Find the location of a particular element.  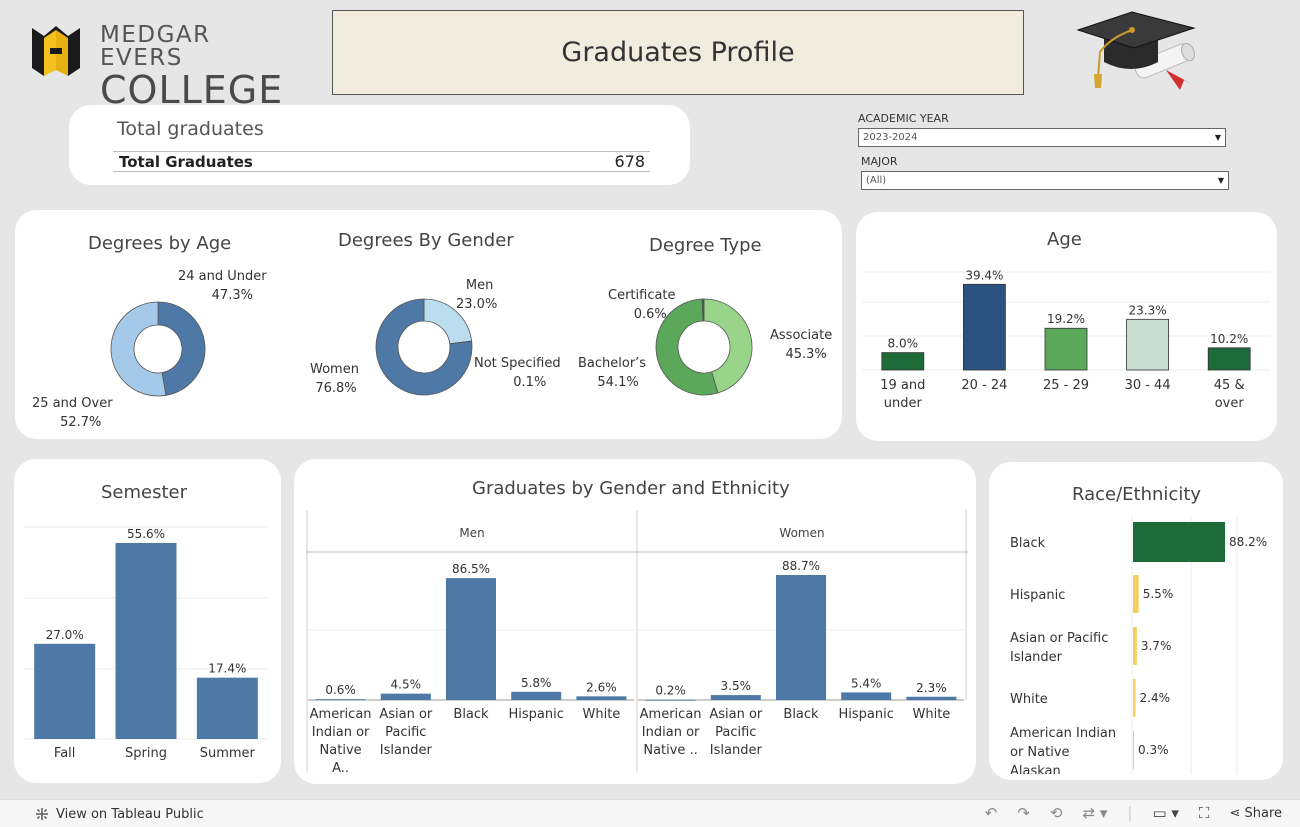

race-bar-american-indian-or-native-alaskan is located at coordinates (1133, 750).